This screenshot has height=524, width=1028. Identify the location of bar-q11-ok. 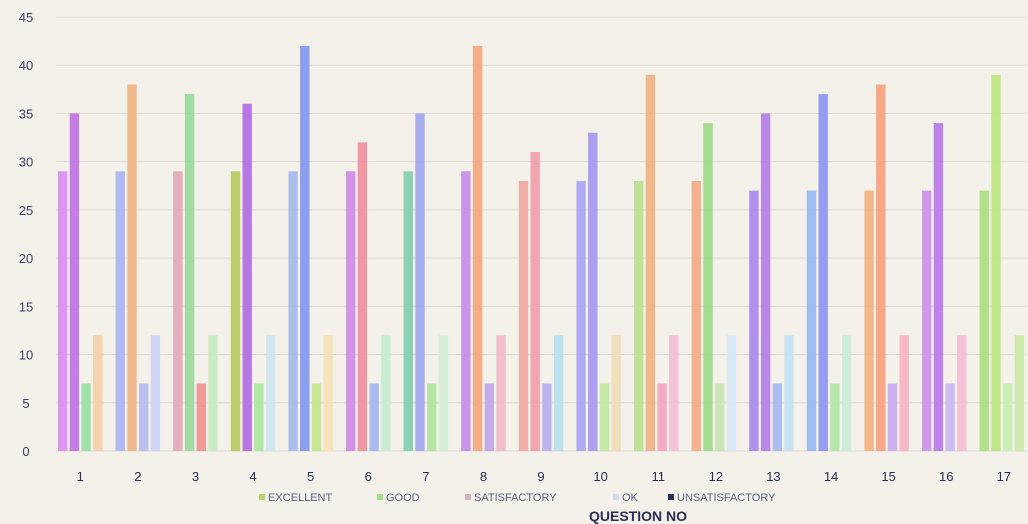
(674, 393).